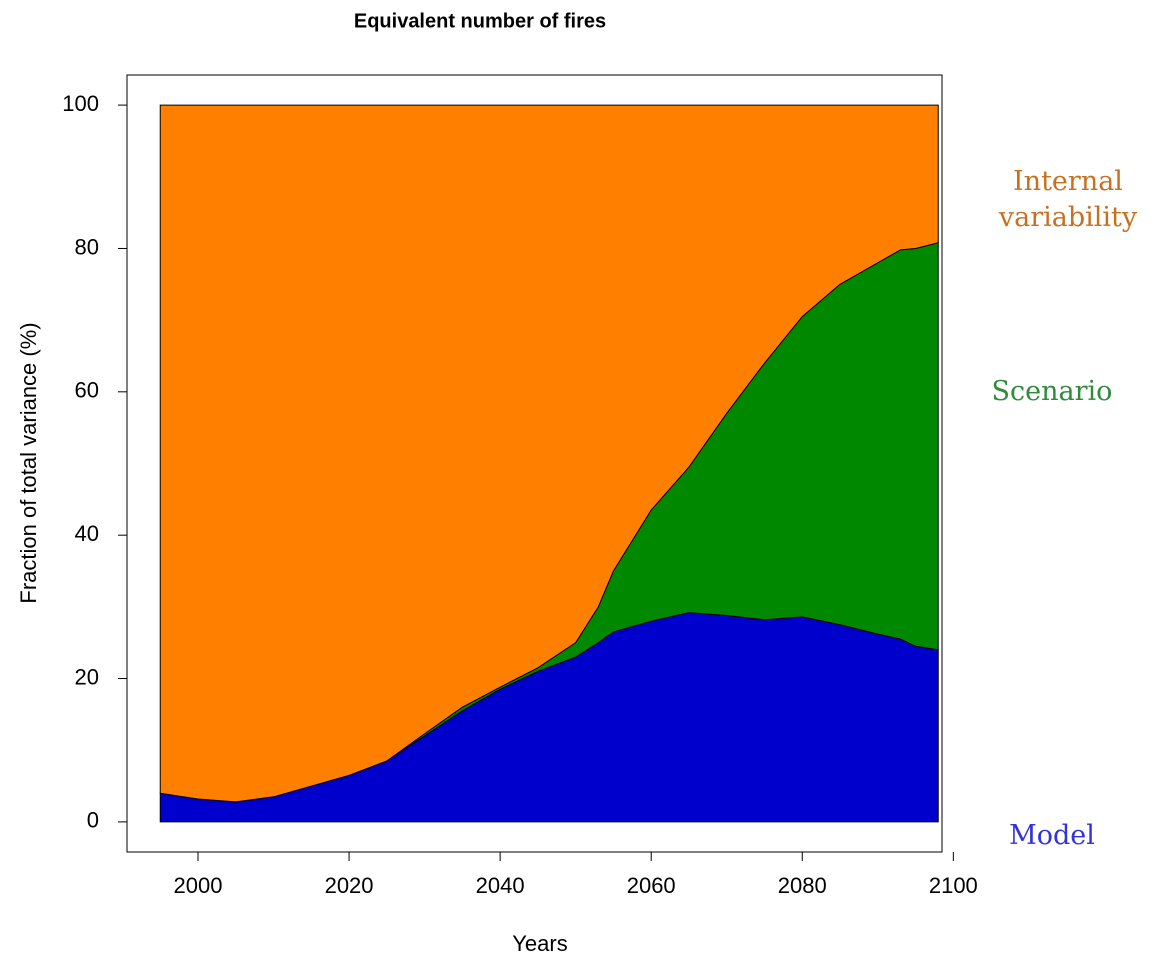 The width and height of the screenshot is (1167, 965). I want to click on x-axis-label: Years, so click(539, 943).